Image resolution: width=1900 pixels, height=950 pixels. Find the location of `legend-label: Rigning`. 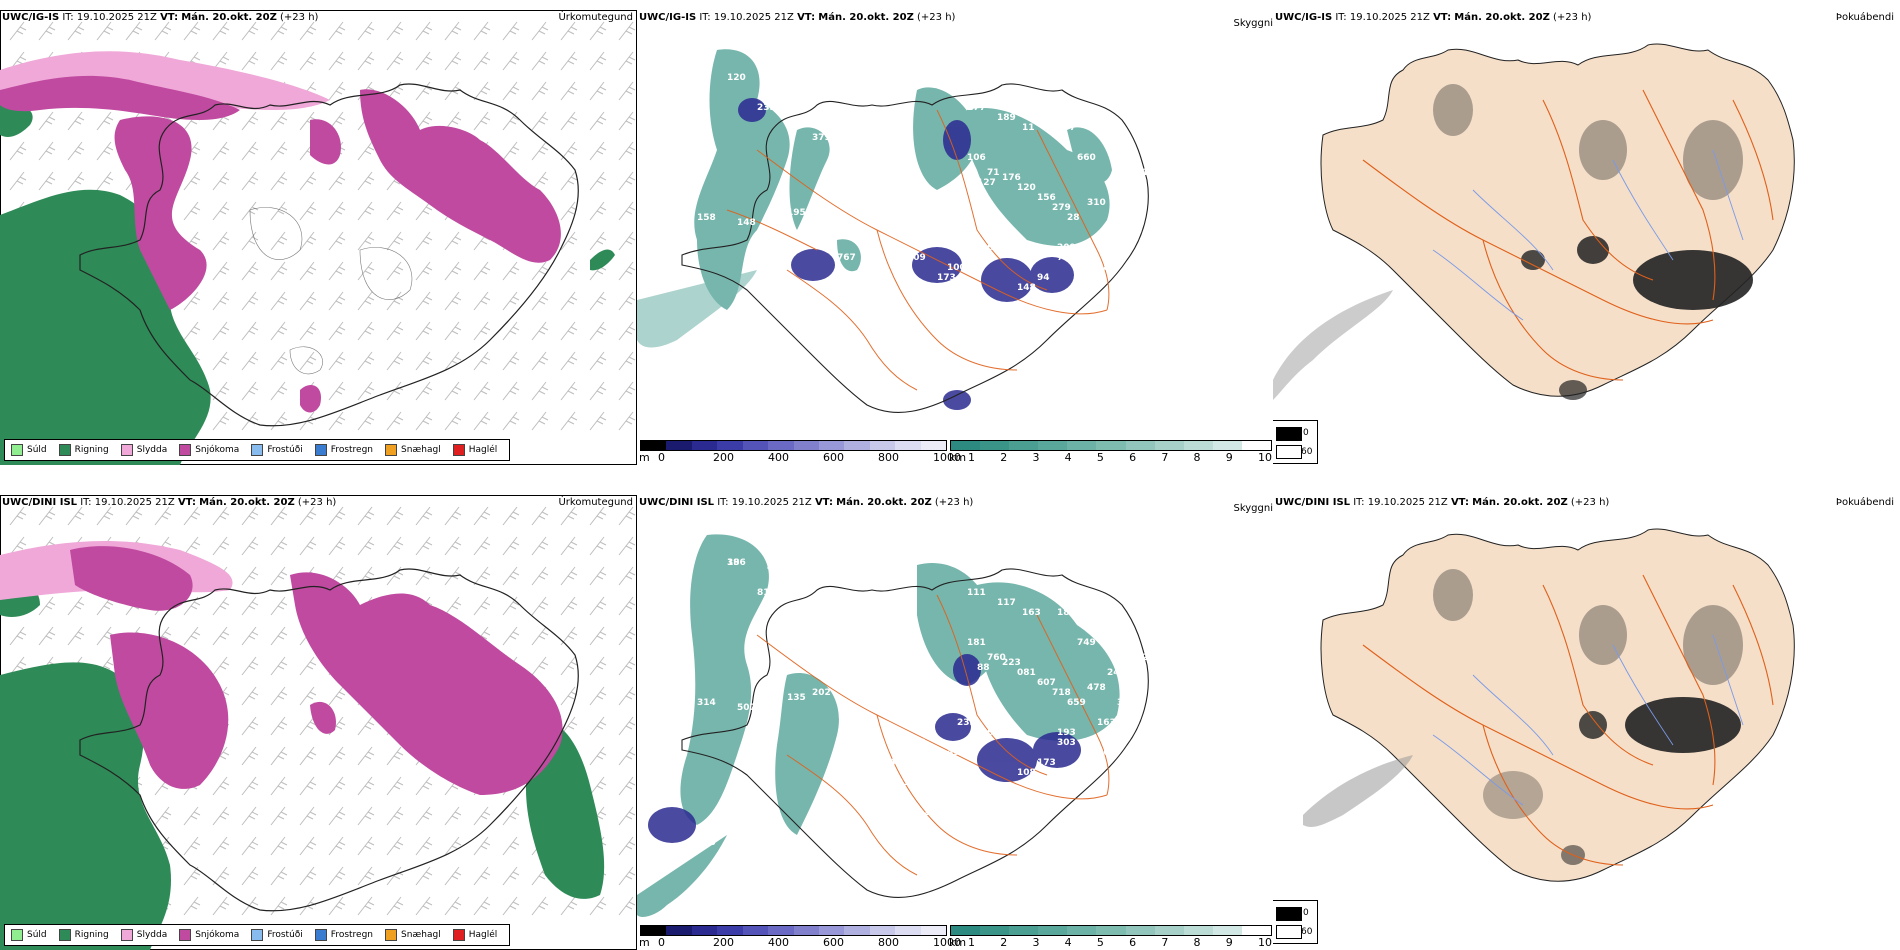

legend-label: Rigning is located at coordinates (91, 450).